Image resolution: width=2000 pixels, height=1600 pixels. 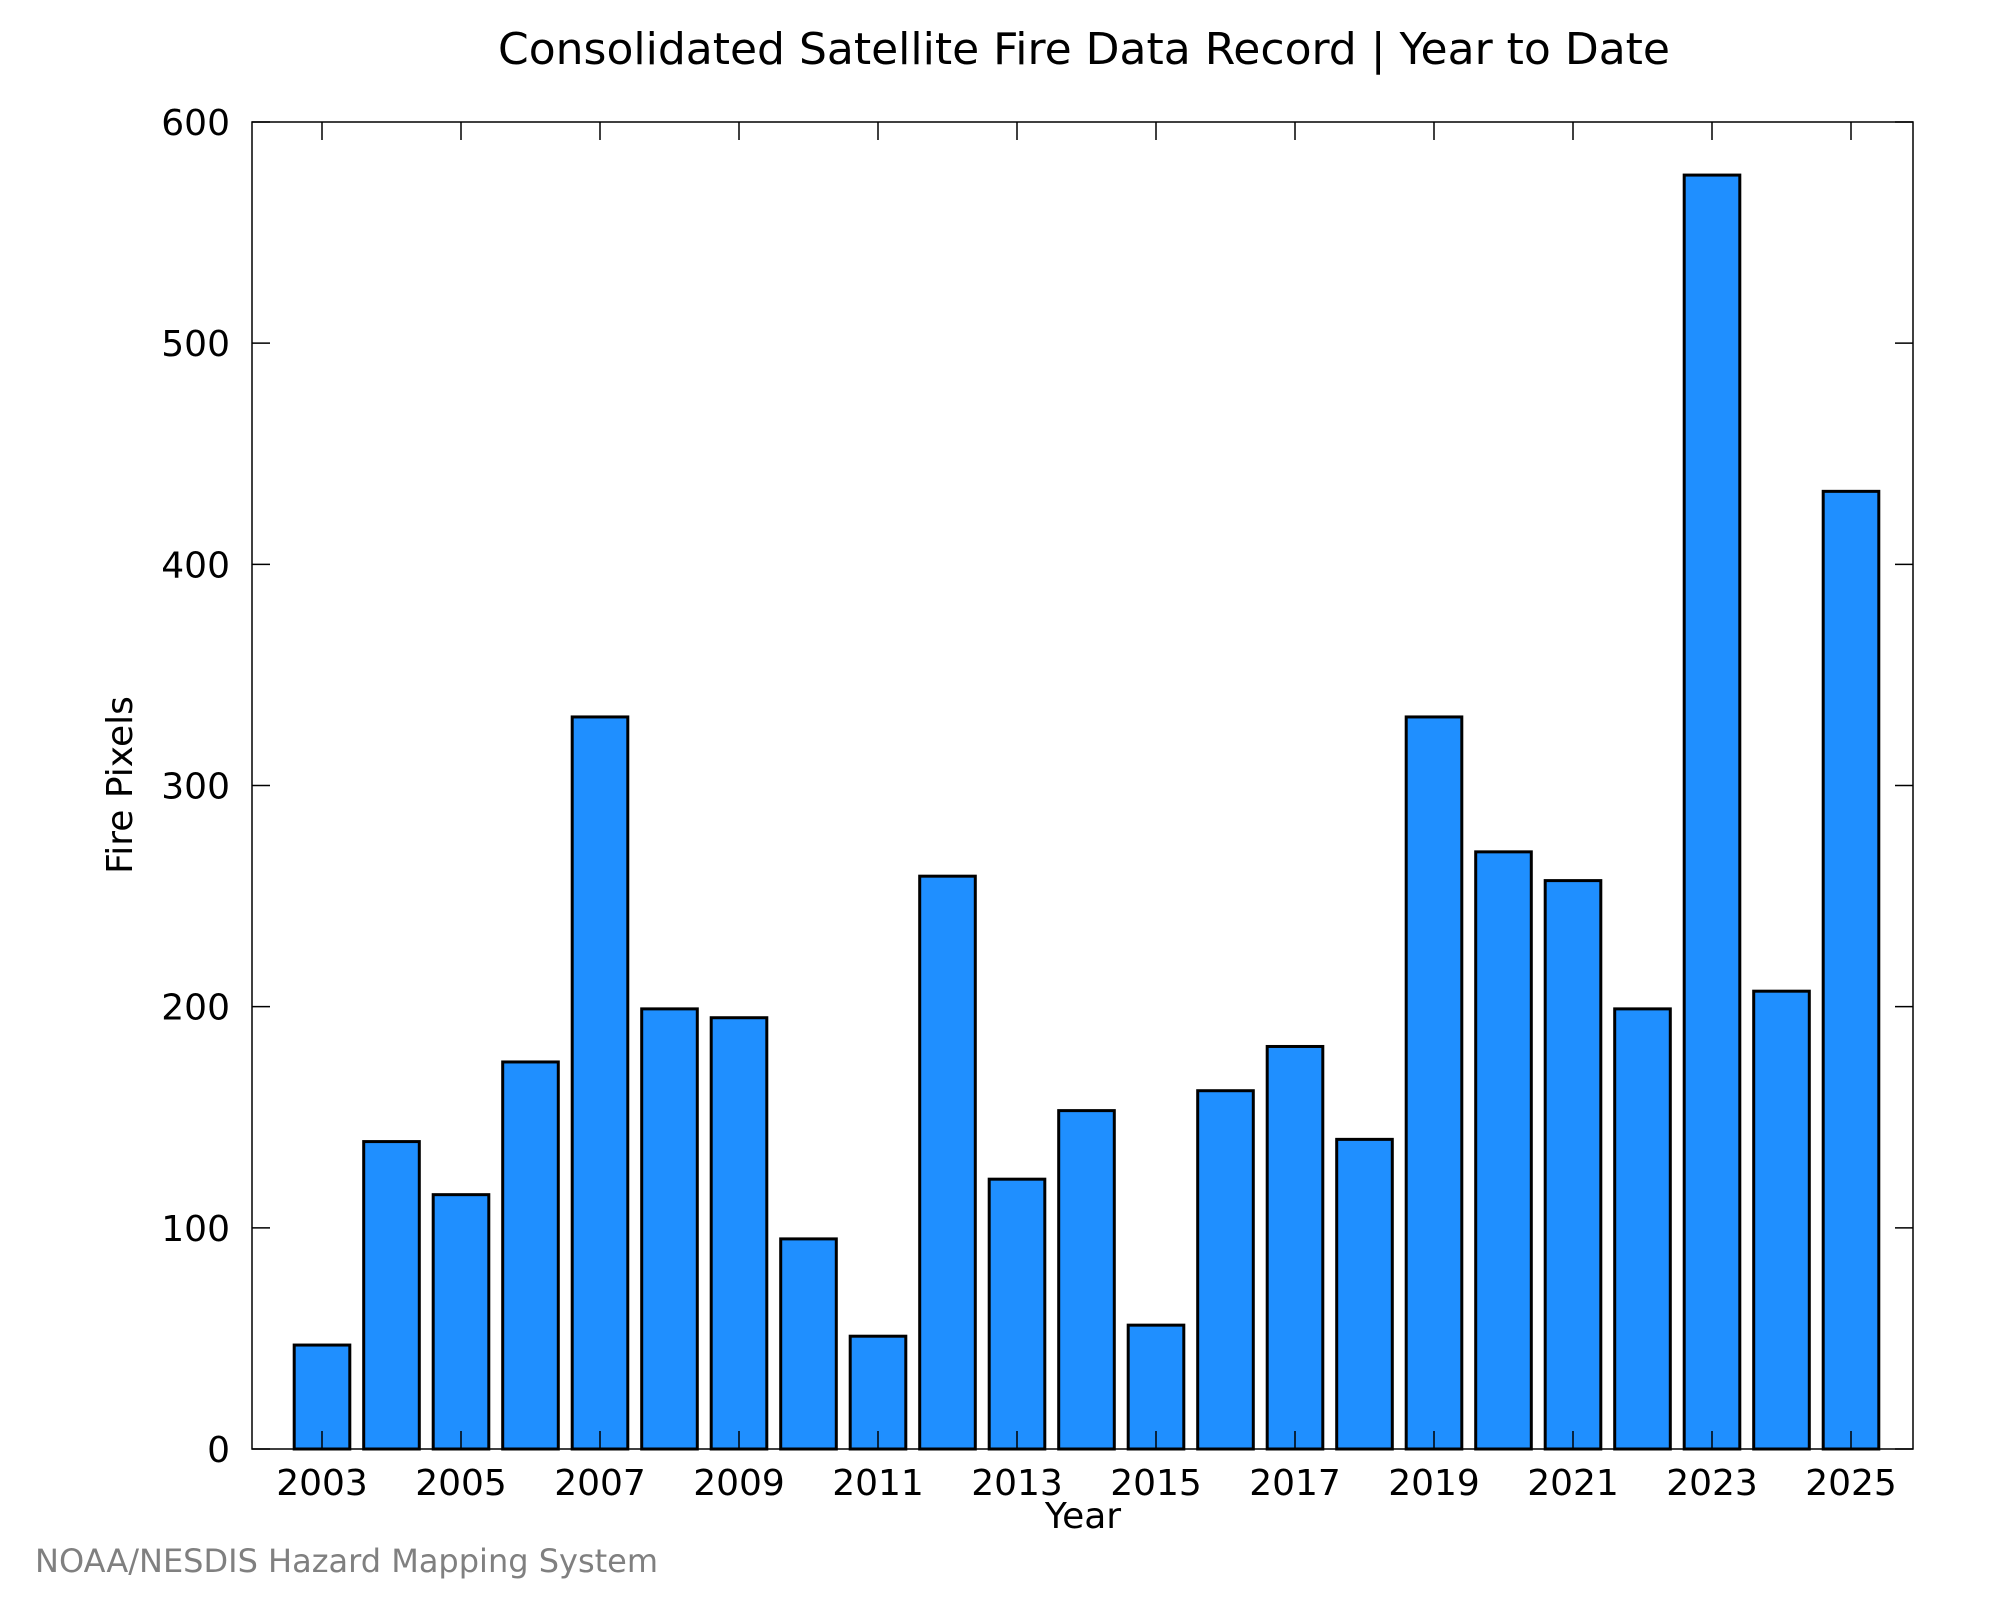 What do you see at coordinates (878, 1483) in the screenshot?
I see `x-tick-label-2011: 2011` at bounding box center [878, 1483].